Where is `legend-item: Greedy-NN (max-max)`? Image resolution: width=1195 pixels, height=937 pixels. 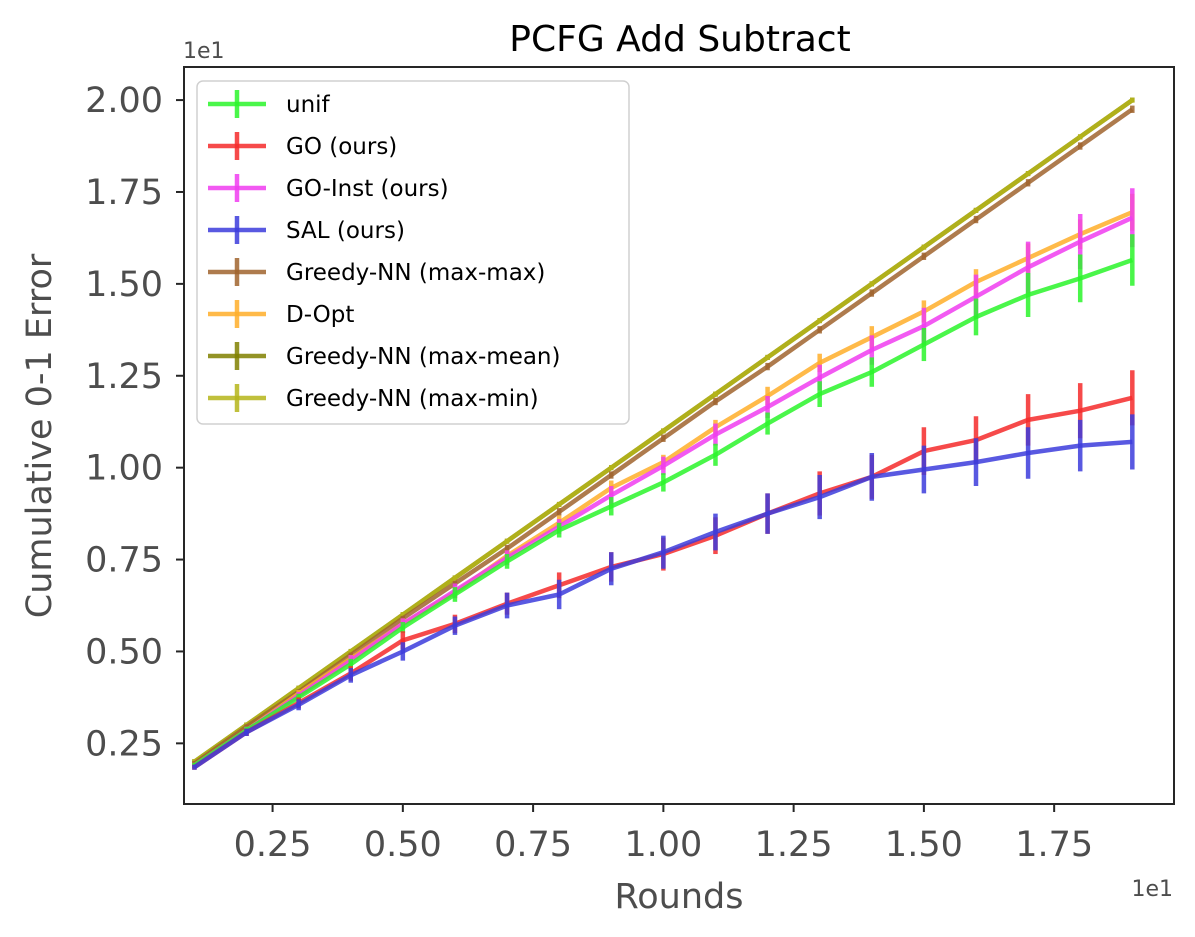 legend-item: Greedy-NN (max-max) is located at coordinates (376, 272).